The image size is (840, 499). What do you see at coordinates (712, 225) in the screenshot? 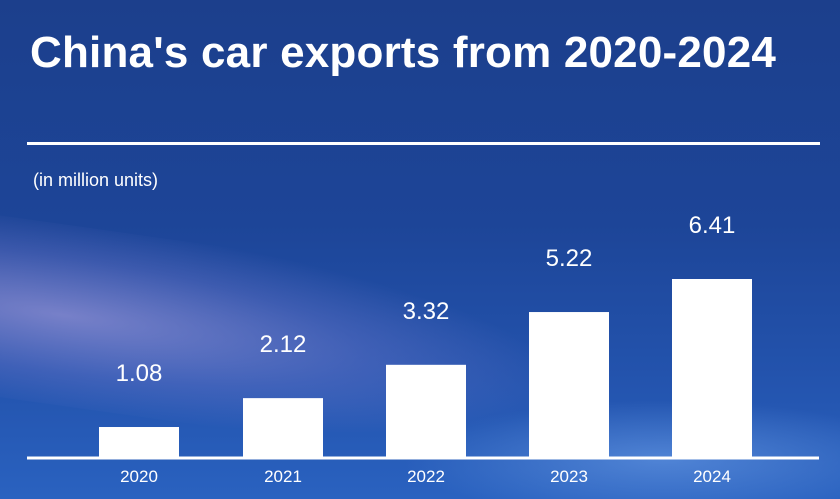
I see `value-label-2024: 6.41` at bounding box center [712, 225].